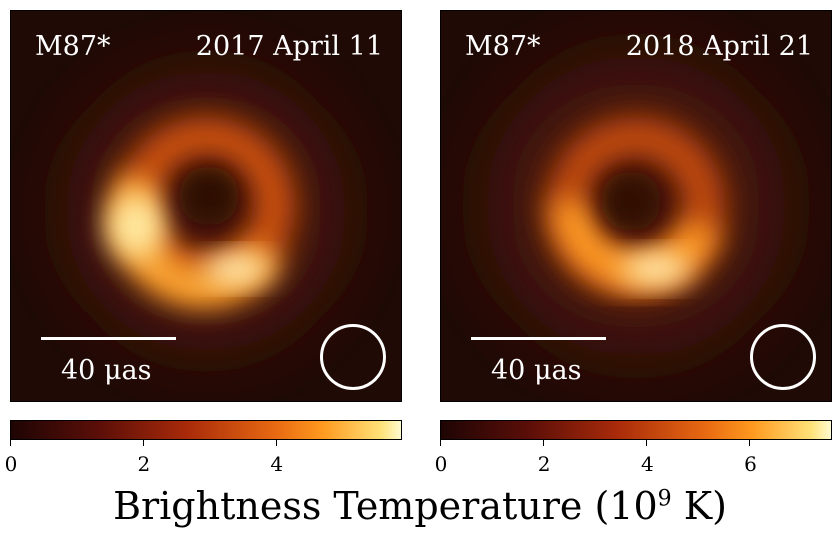  I want to click on colorbar-2018, so click(636, 430).